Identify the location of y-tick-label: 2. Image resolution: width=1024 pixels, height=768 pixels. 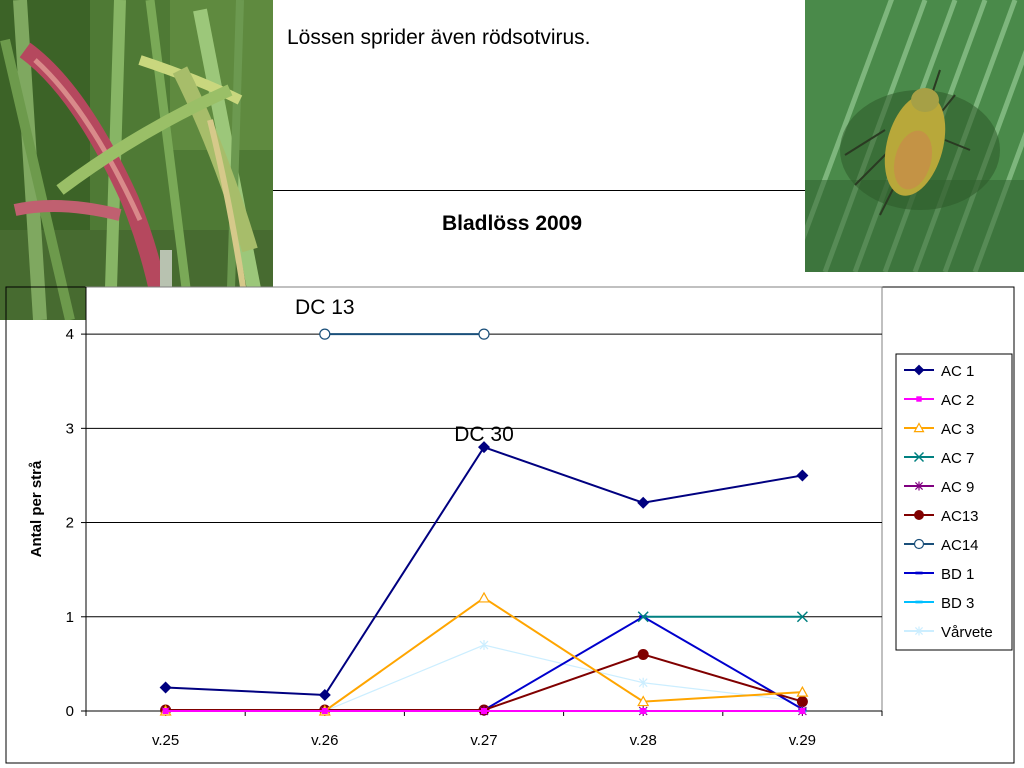
(70, 523).